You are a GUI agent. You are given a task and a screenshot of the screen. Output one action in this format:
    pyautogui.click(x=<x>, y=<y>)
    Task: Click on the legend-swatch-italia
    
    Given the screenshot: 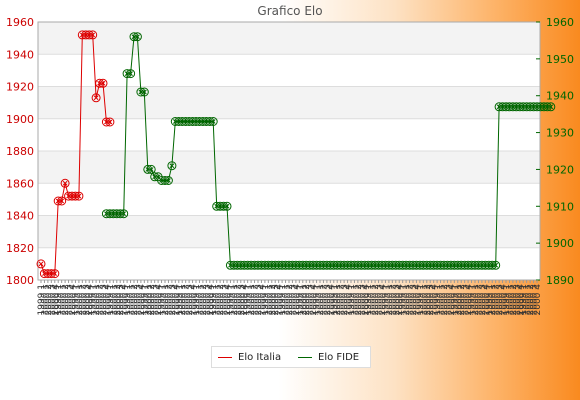 What is the action you would take?
    pyautogui.click(x=225, y=357)
    